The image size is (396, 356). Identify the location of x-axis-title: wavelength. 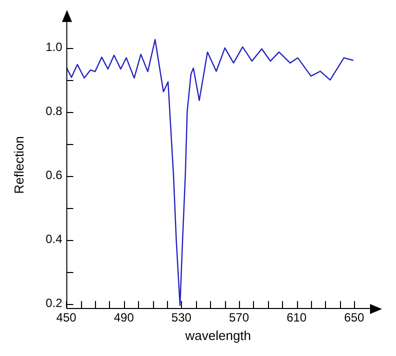
(218, 335).